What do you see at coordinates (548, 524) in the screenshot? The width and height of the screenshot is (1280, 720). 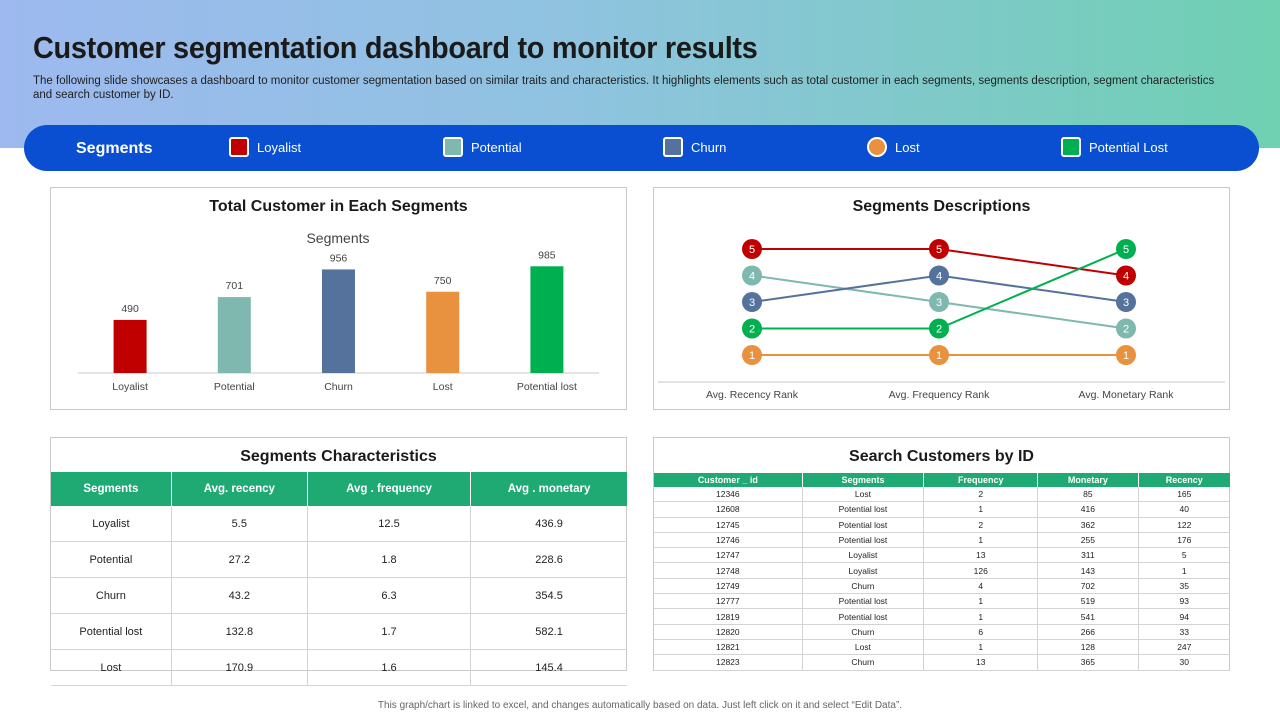 I see `table-cell: 436.9` at bounding box center [548, 524].